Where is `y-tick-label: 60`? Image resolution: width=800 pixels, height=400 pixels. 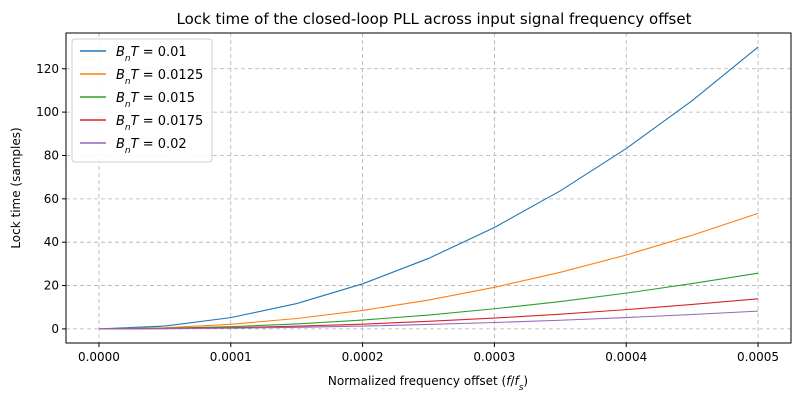 y-tick-label: 60 is located at coordinates (51, 199).